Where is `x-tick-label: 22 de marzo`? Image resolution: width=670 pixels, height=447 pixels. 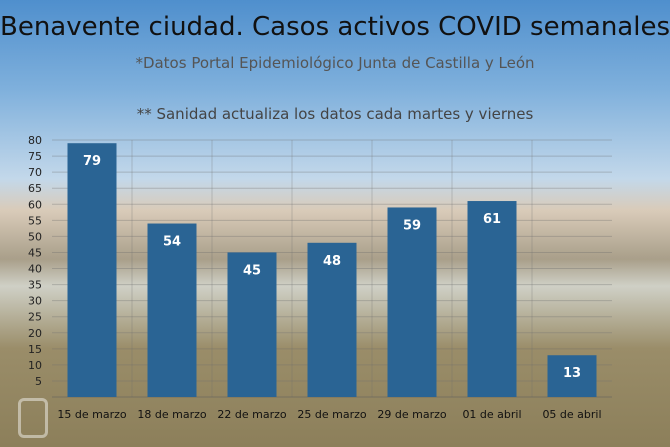
x-tick-label: 22 de marzo is located at coordinates (251, 414).